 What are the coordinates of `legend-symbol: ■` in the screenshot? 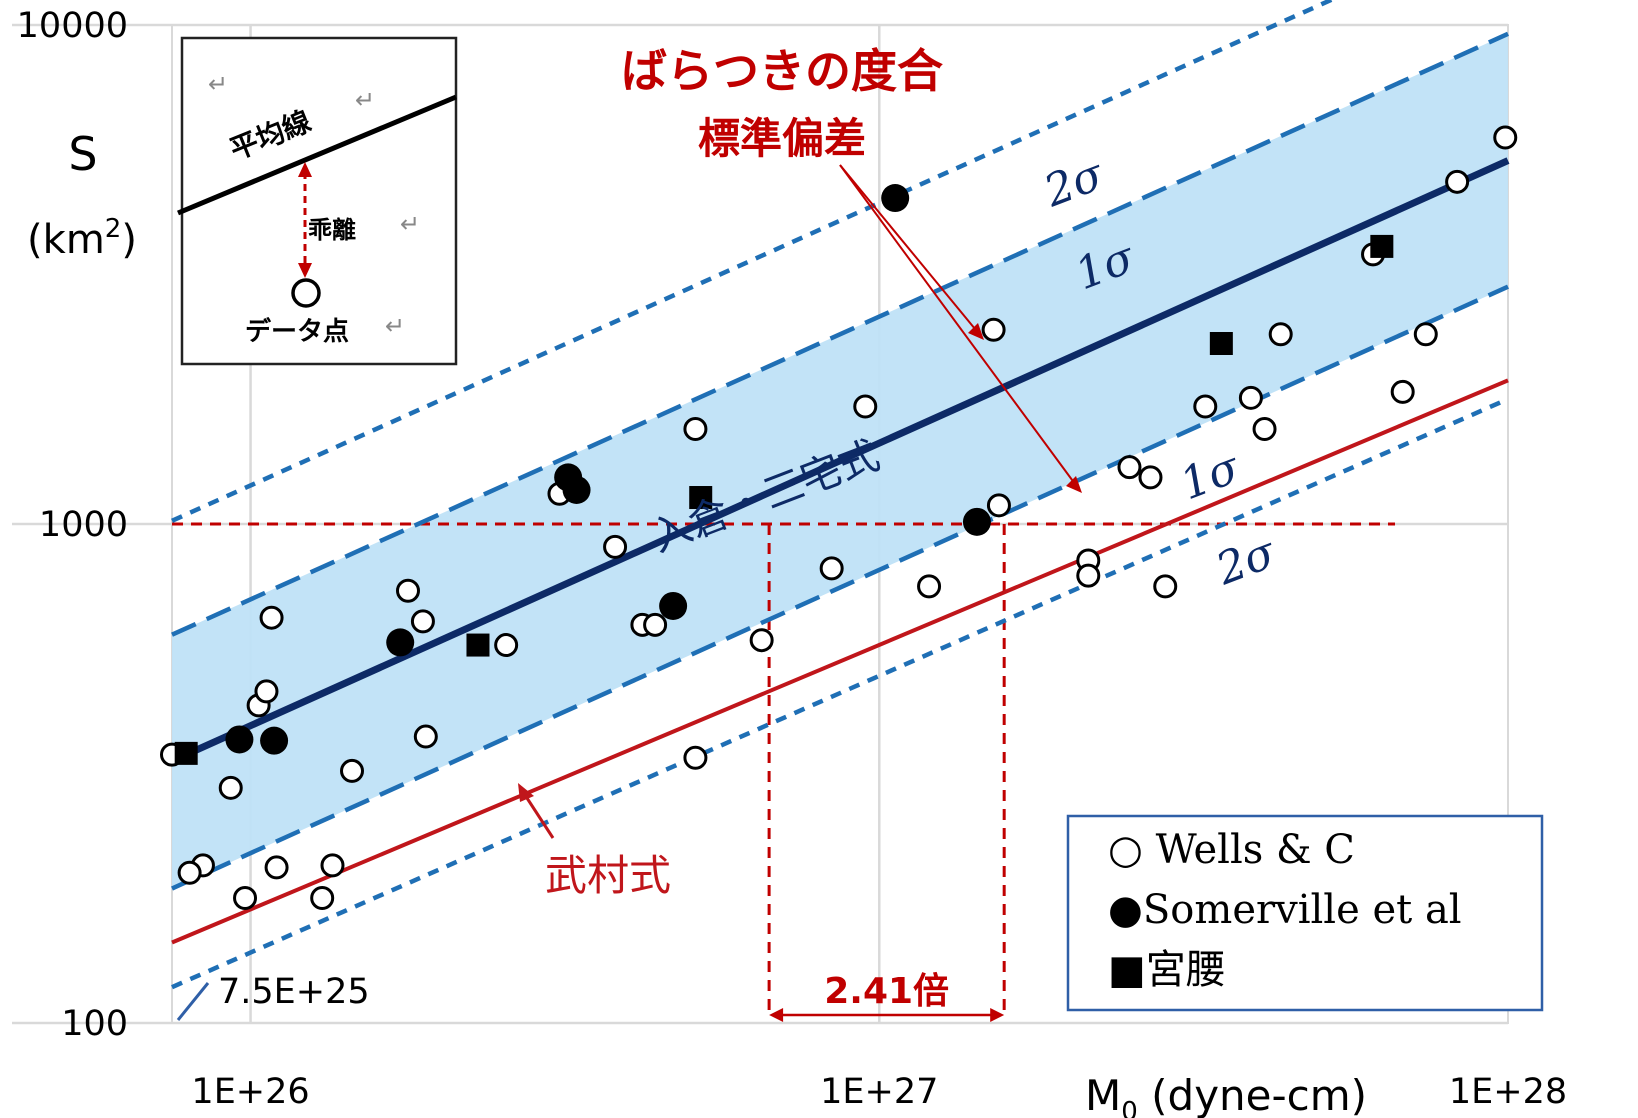 It's located at (1127, 970).